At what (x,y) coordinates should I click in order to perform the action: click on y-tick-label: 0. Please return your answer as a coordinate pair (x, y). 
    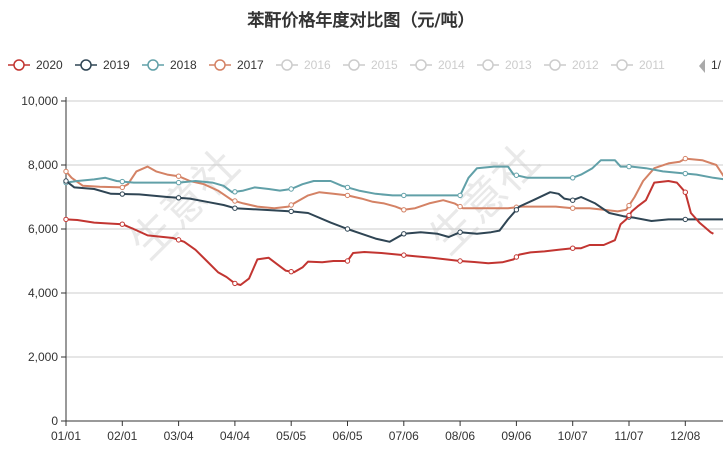
    Looking at the image, I should click on (54, 421).